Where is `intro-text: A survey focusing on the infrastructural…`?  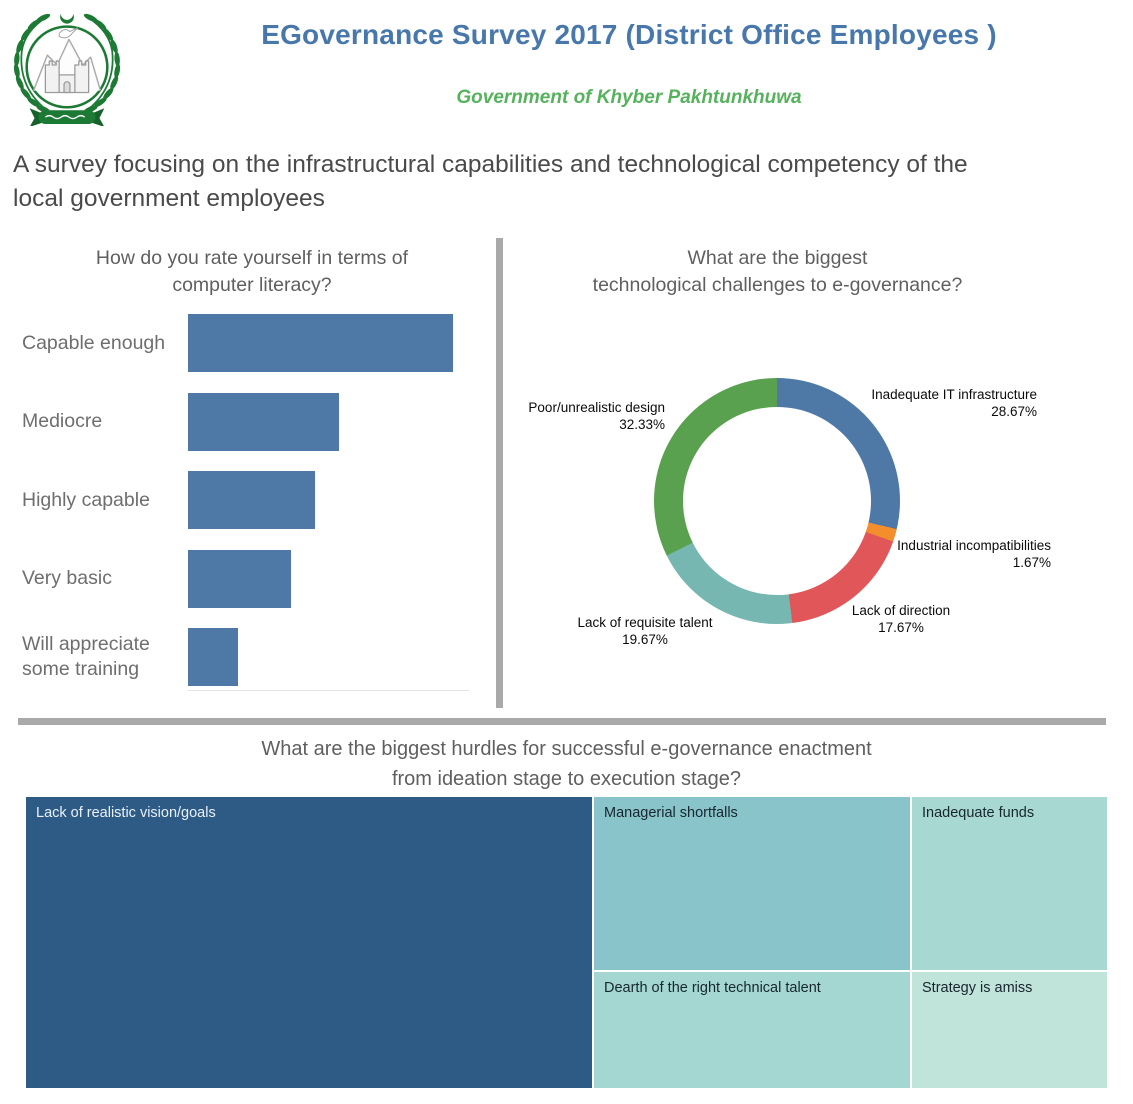
intro-text: A survey focusing on the infrastructural… is located at coordinates (558, 182).